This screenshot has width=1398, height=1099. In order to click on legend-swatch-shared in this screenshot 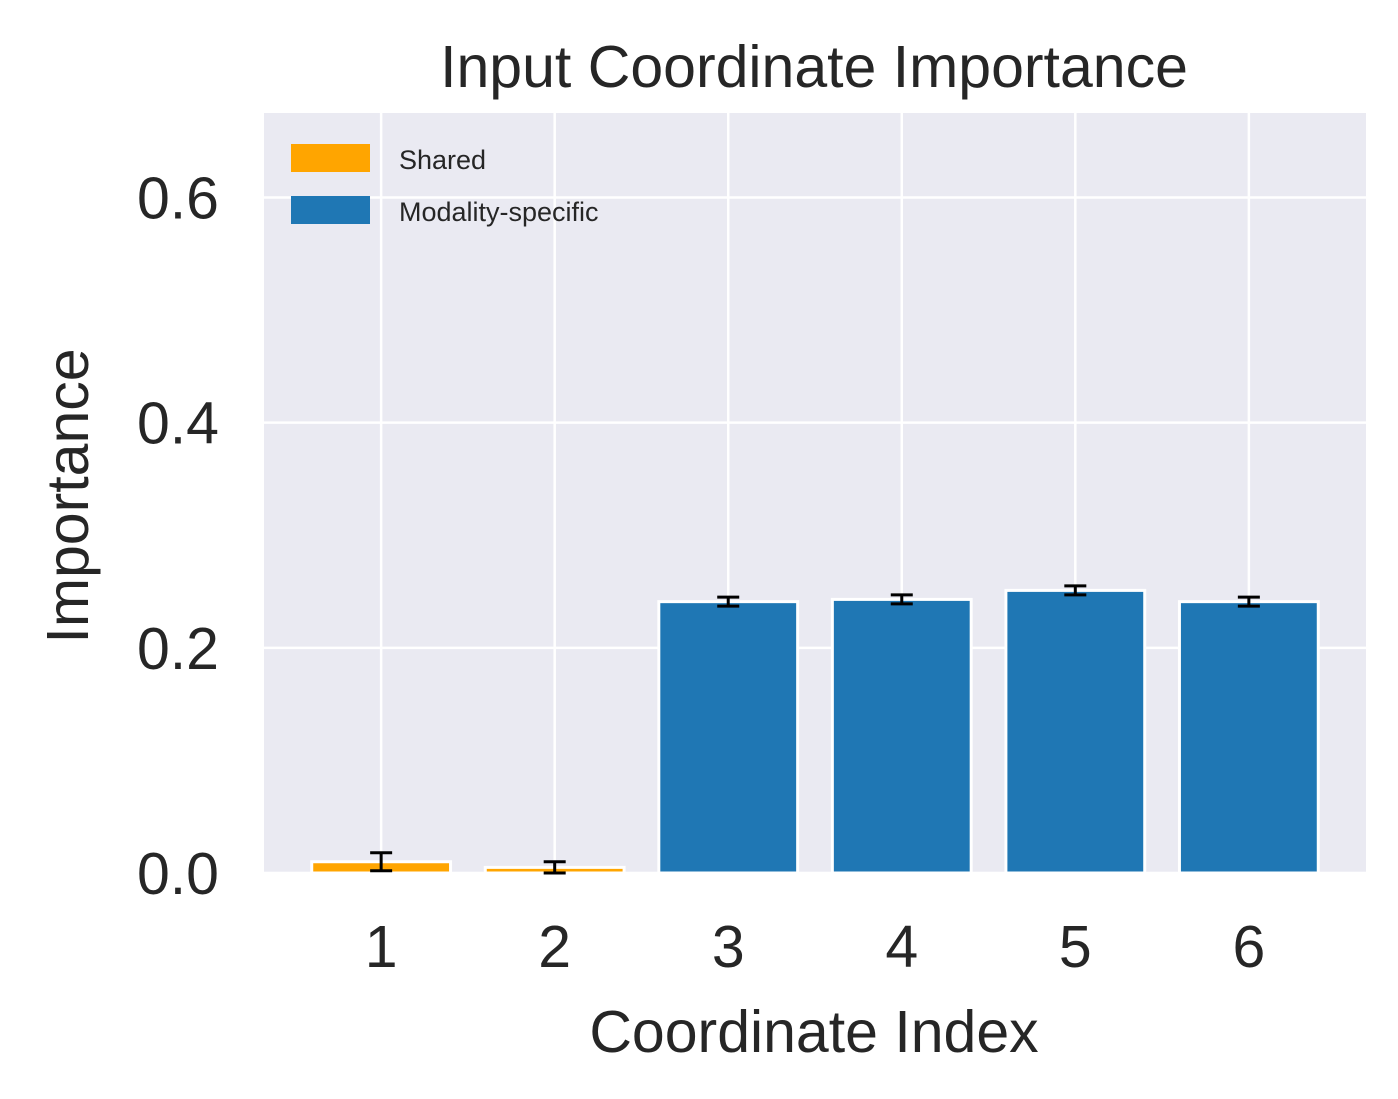, I will do `click(330, 158)`.